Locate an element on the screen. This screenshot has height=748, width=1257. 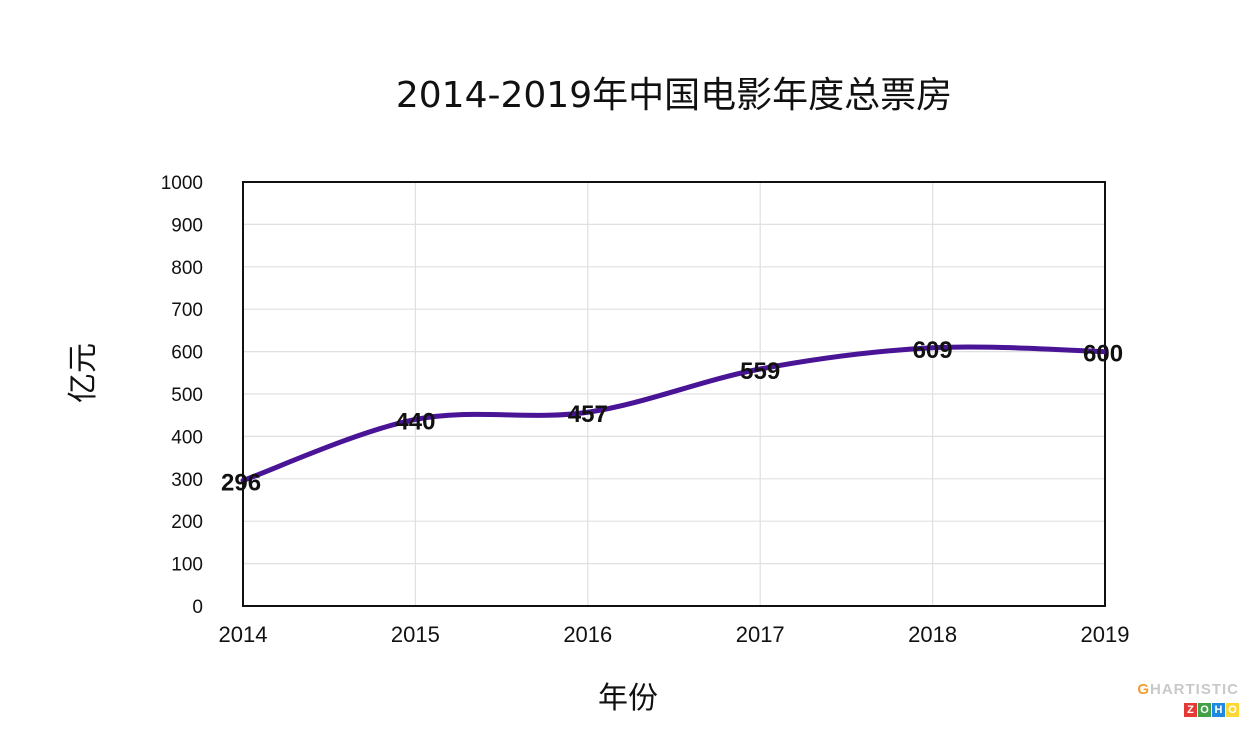
watermark-text: HARTISTIC is located at coordinates (1194, 689).